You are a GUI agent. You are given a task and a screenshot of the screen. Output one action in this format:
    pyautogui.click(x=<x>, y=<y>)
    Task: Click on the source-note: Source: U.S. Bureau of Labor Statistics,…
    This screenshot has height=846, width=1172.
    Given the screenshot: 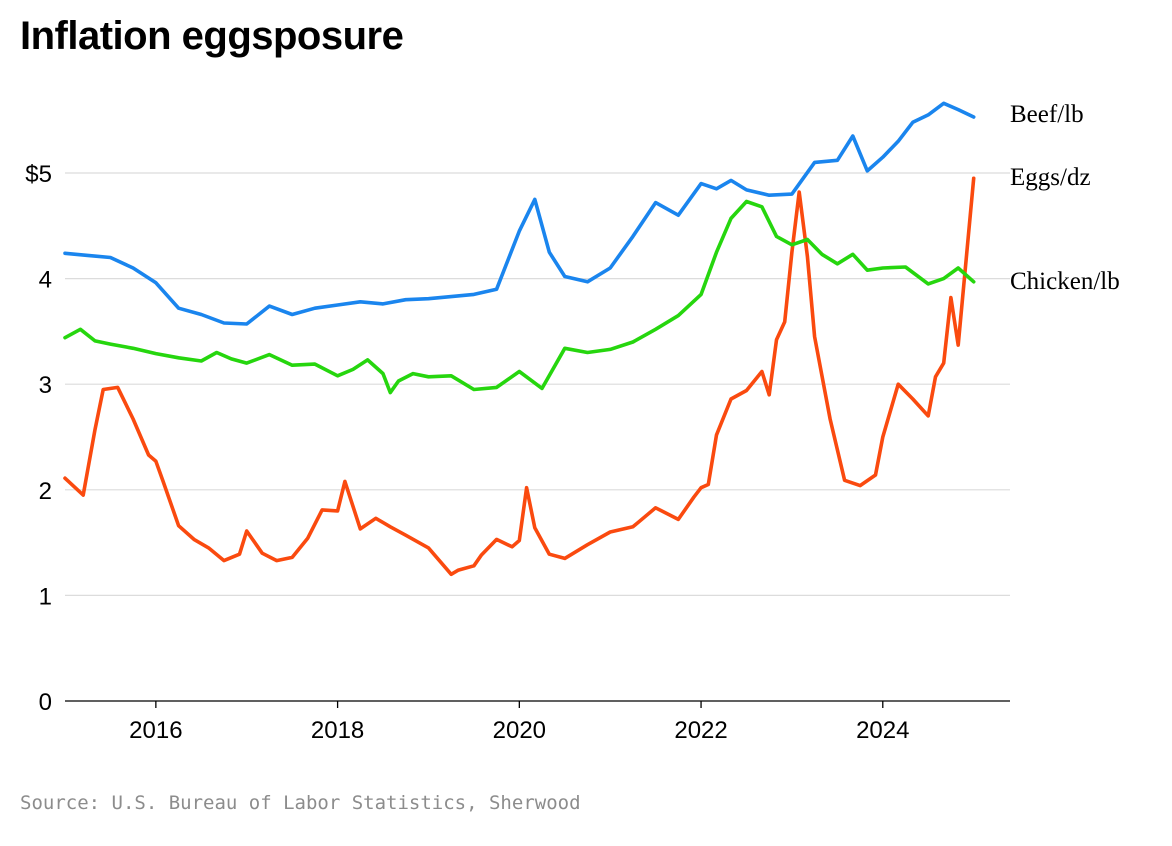 What is the action you would take?
    pyautogui.click(x=300, y=803)
    